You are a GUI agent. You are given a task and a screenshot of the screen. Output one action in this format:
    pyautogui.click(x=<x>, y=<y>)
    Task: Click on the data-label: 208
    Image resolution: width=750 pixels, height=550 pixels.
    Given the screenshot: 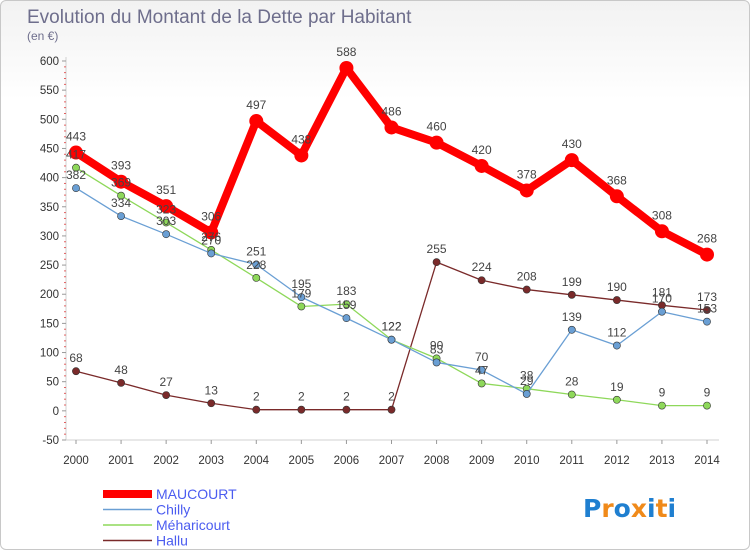 What is the action you would take?
    pyautogui.click(x=527, y=277)
    